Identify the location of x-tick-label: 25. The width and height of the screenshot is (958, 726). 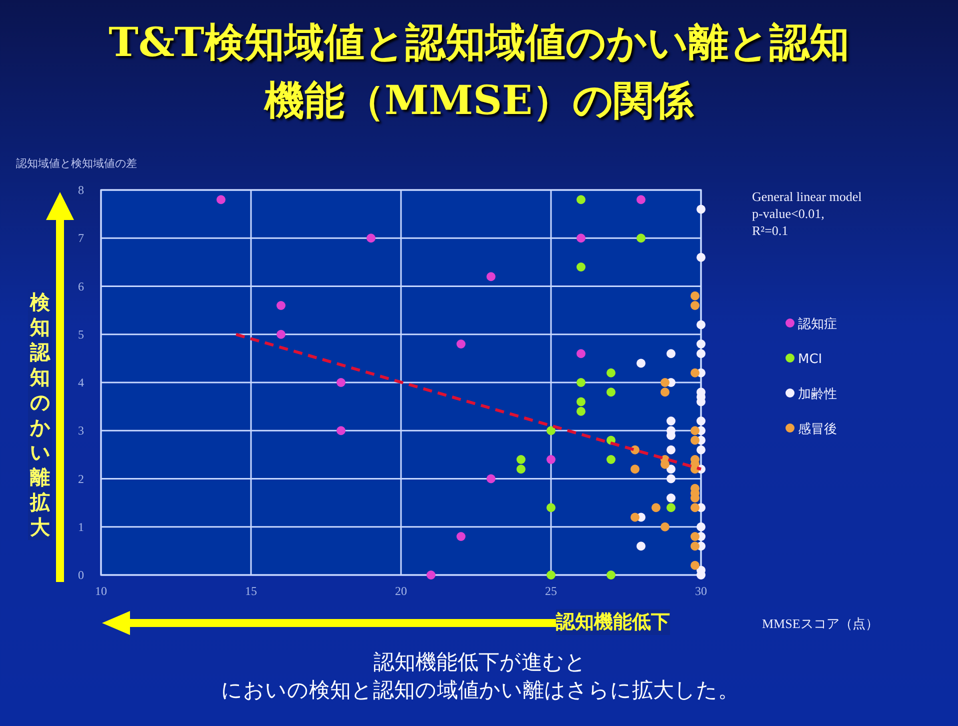
(551, 591).